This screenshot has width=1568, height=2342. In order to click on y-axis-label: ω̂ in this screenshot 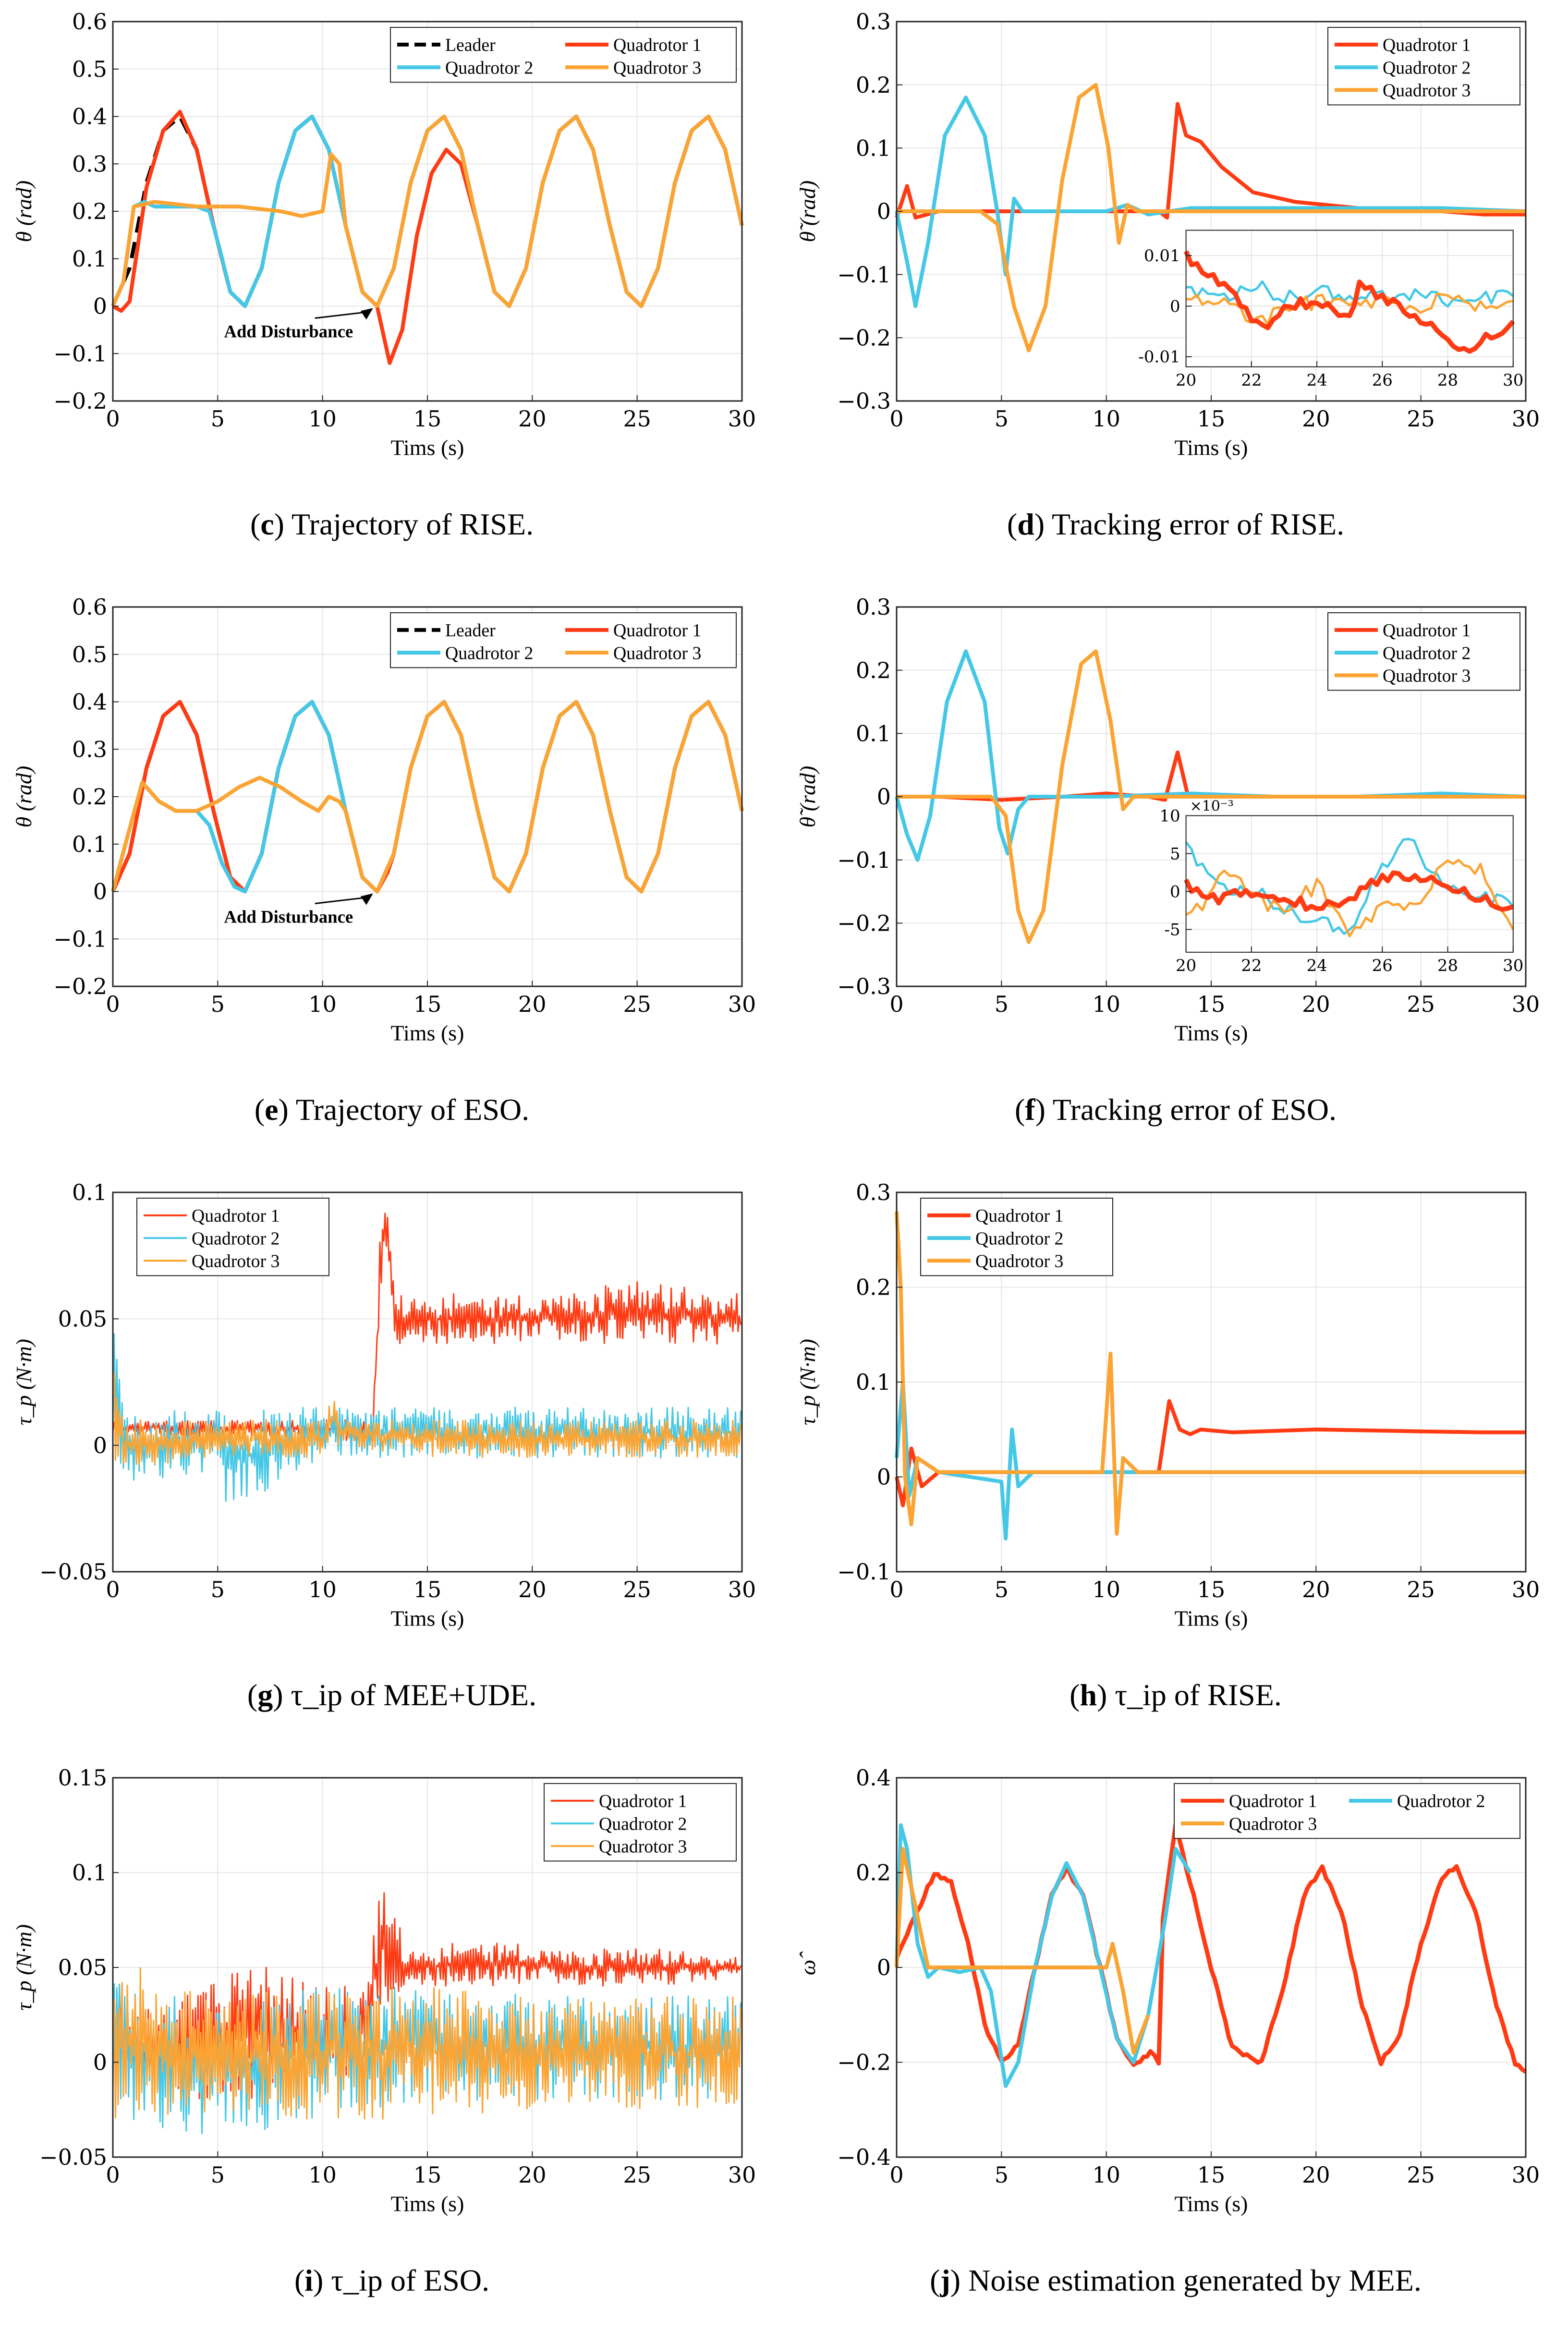, I will do `click(807, 1963)`.